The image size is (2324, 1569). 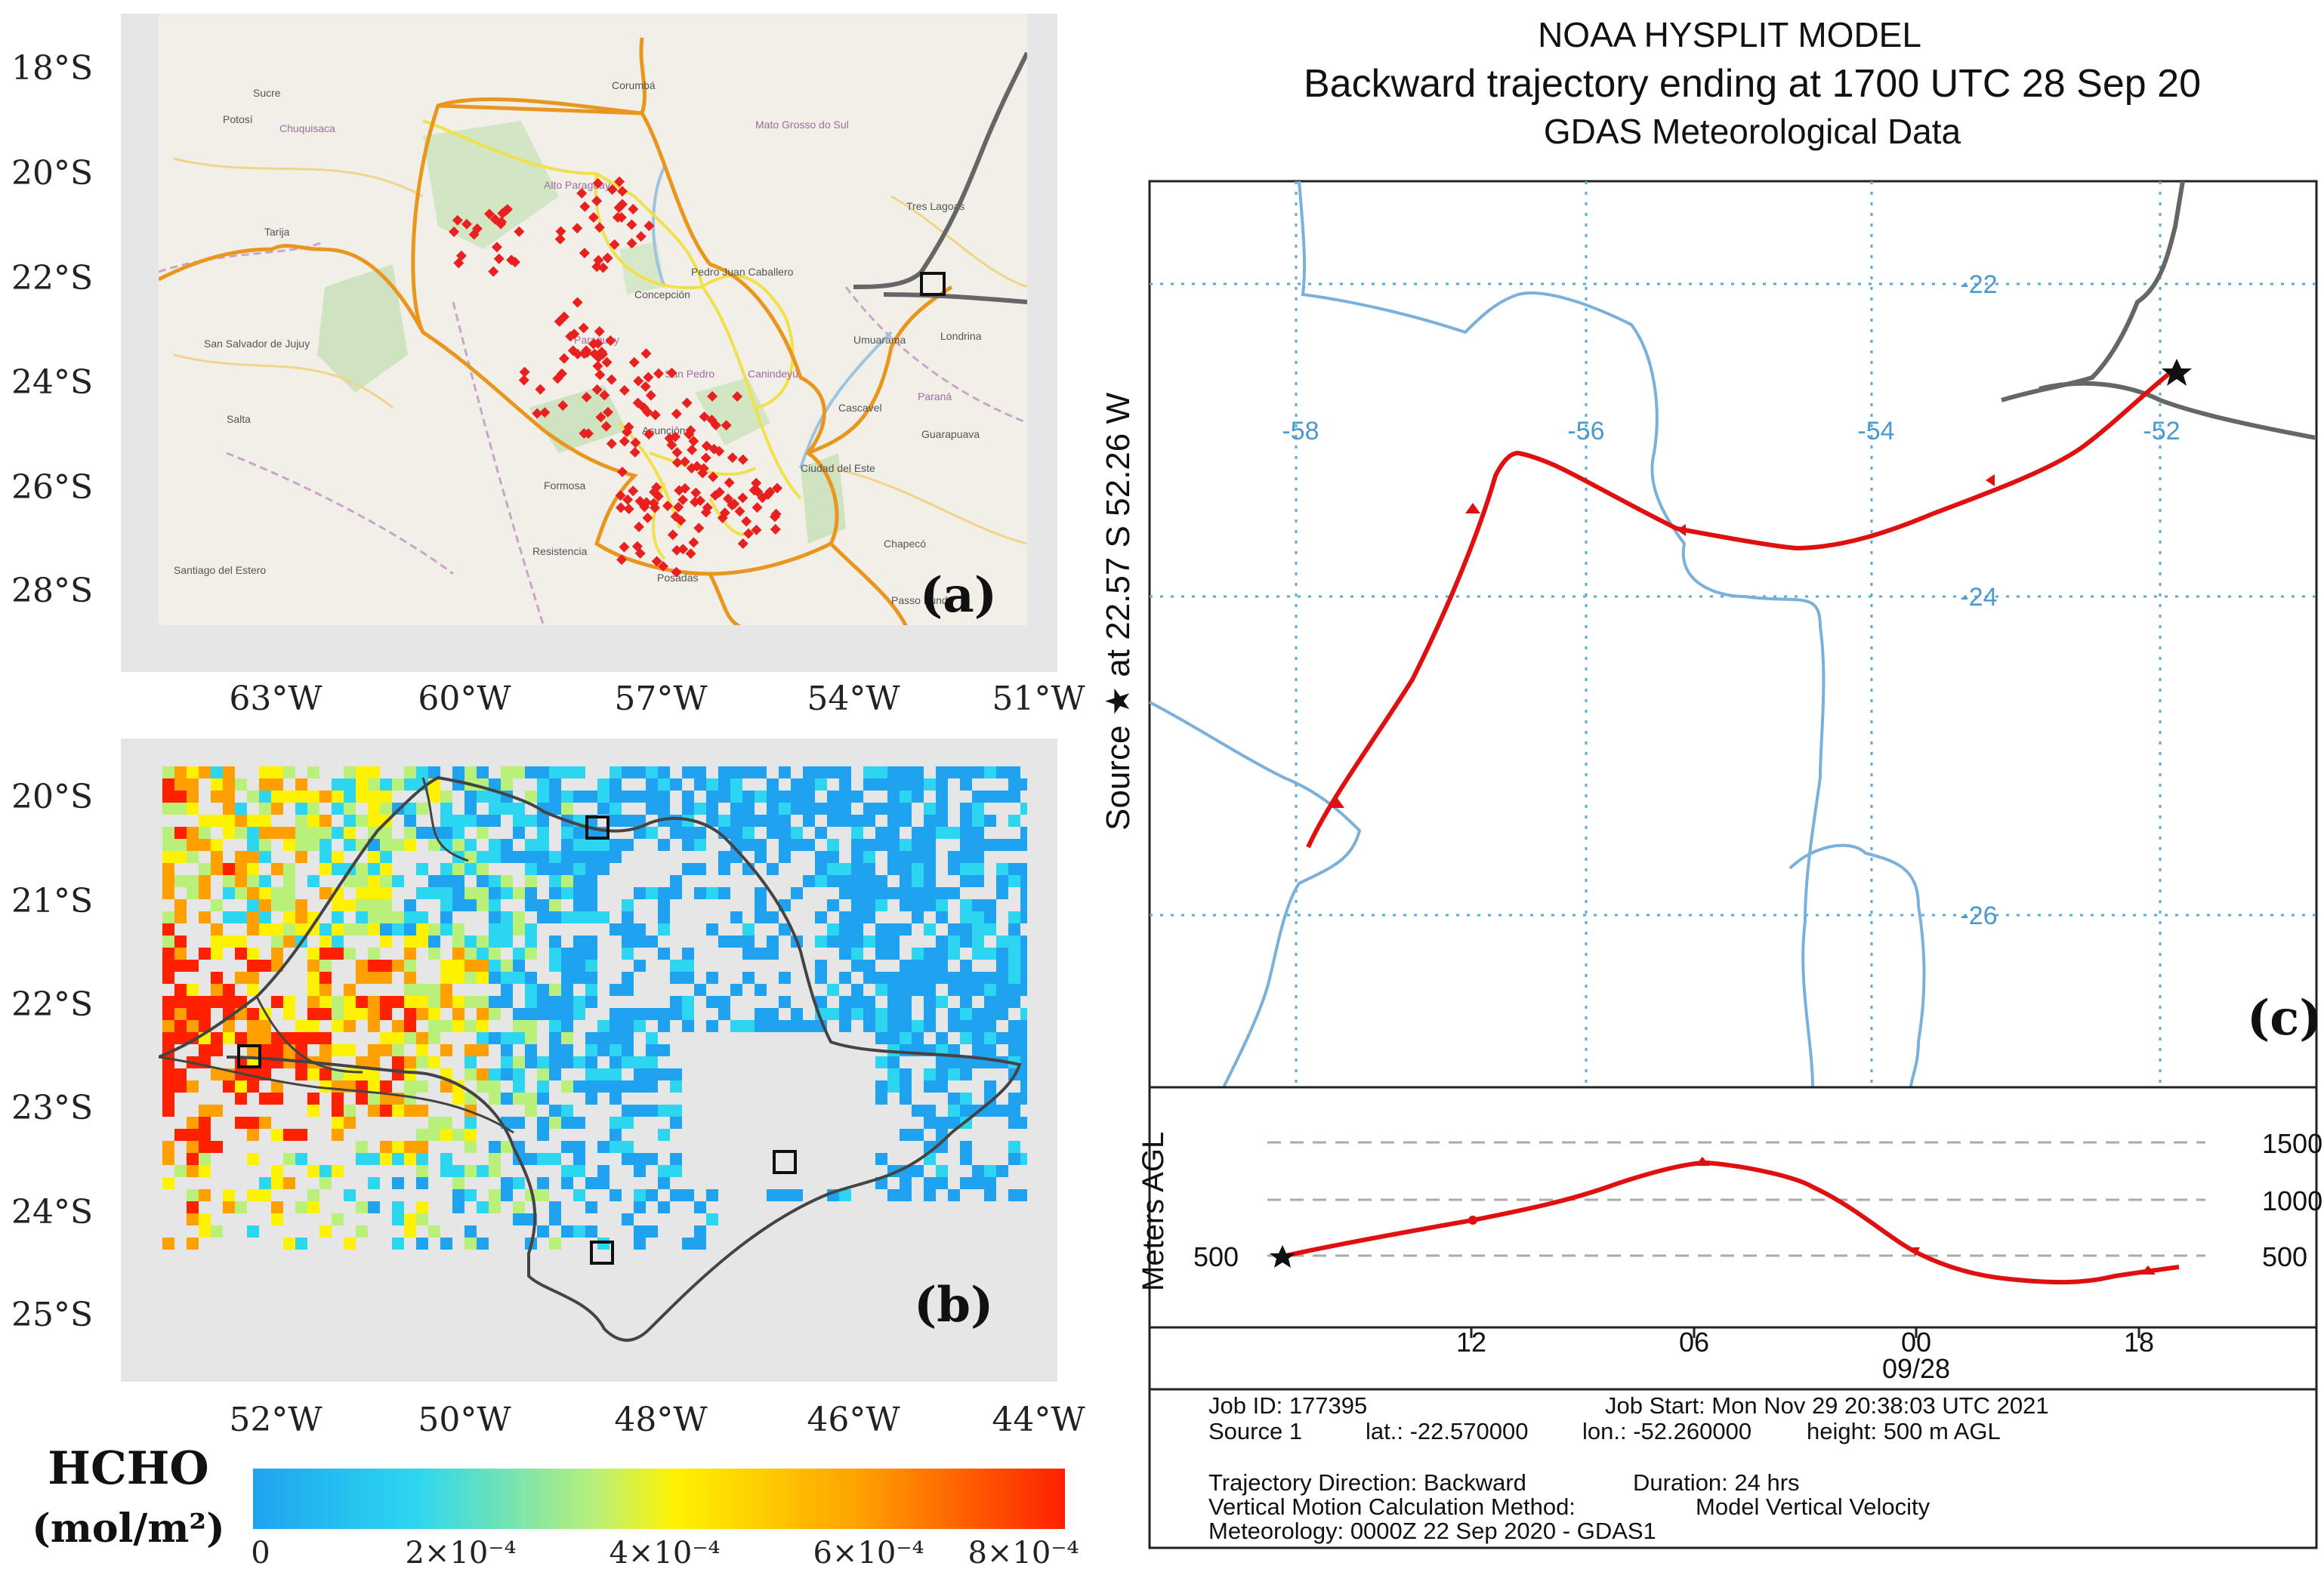 I want to click on trajectory-duration: Duration: 24 hrs, so click(x=1716, y=1482).